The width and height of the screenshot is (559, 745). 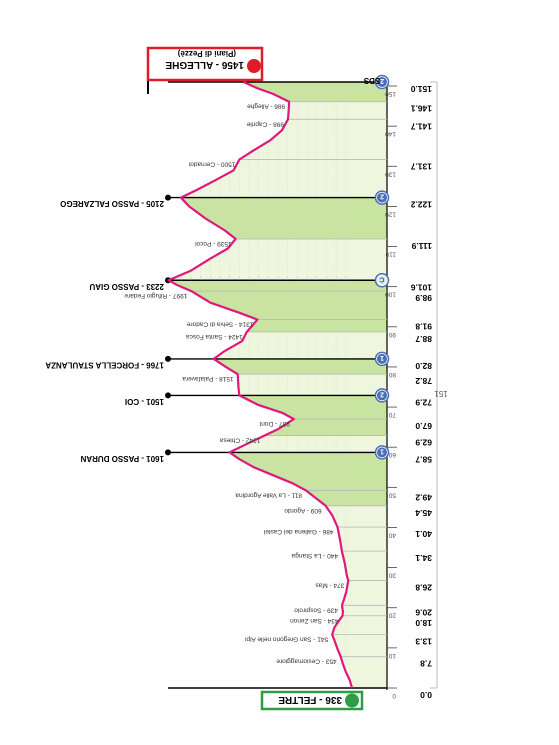 I want to click on tick-label-60: 60, so click(x=392, y=454).